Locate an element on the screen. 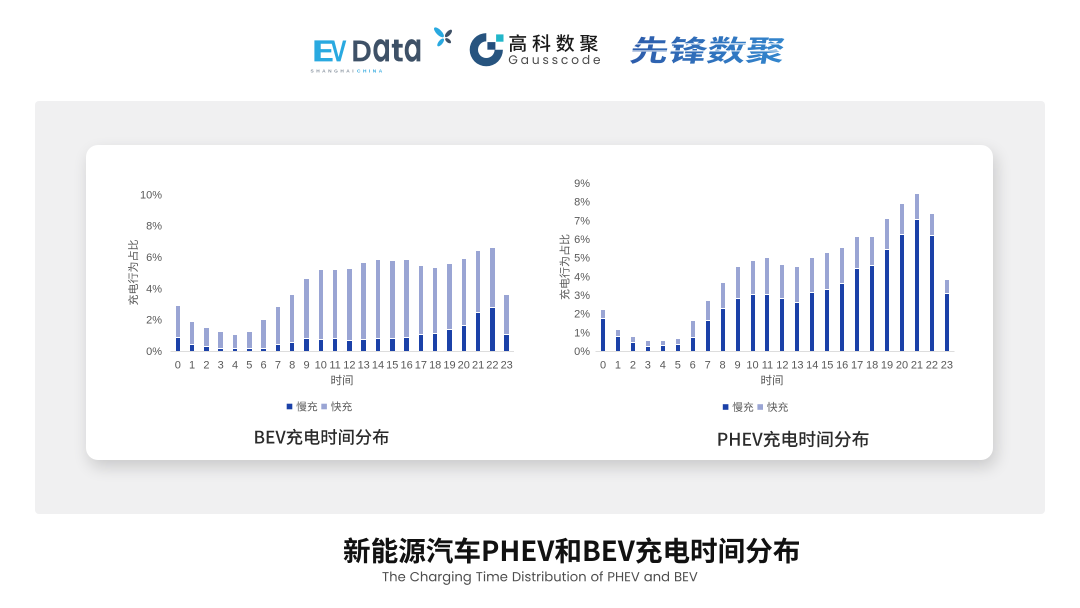  svg-text: 1% is located at coordinates (582, 333).